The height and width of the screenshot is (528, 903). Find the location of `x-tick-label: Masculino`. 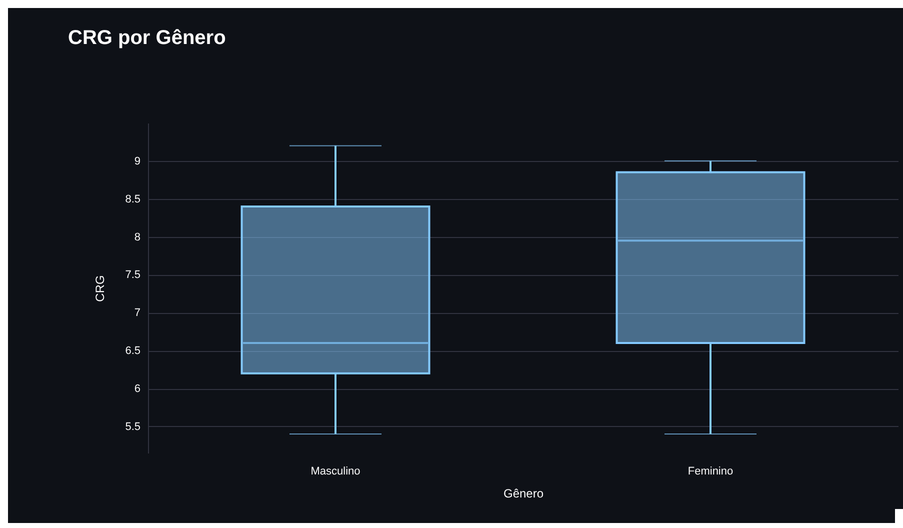

x-tick-label: Masculino is located at coordinates (335, 472).